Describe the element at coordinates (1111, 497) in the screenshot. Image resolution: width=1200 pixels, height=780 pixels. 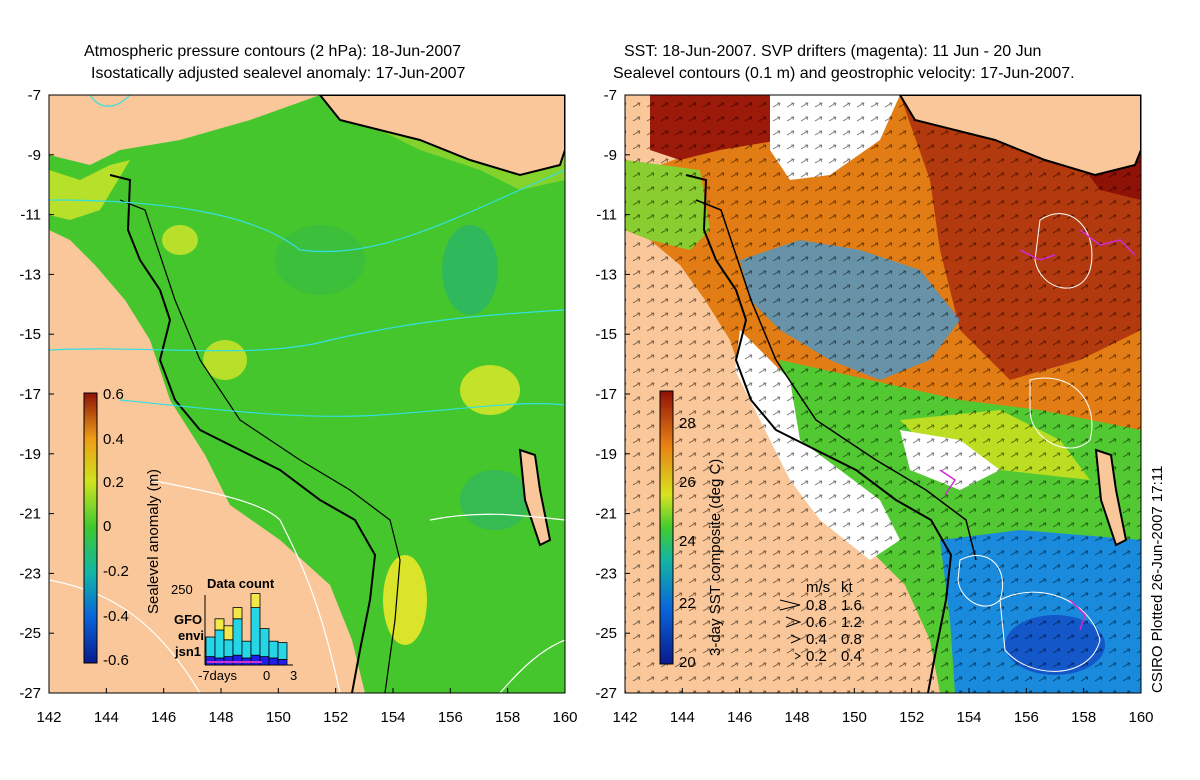
I see `island-outline` at that location.